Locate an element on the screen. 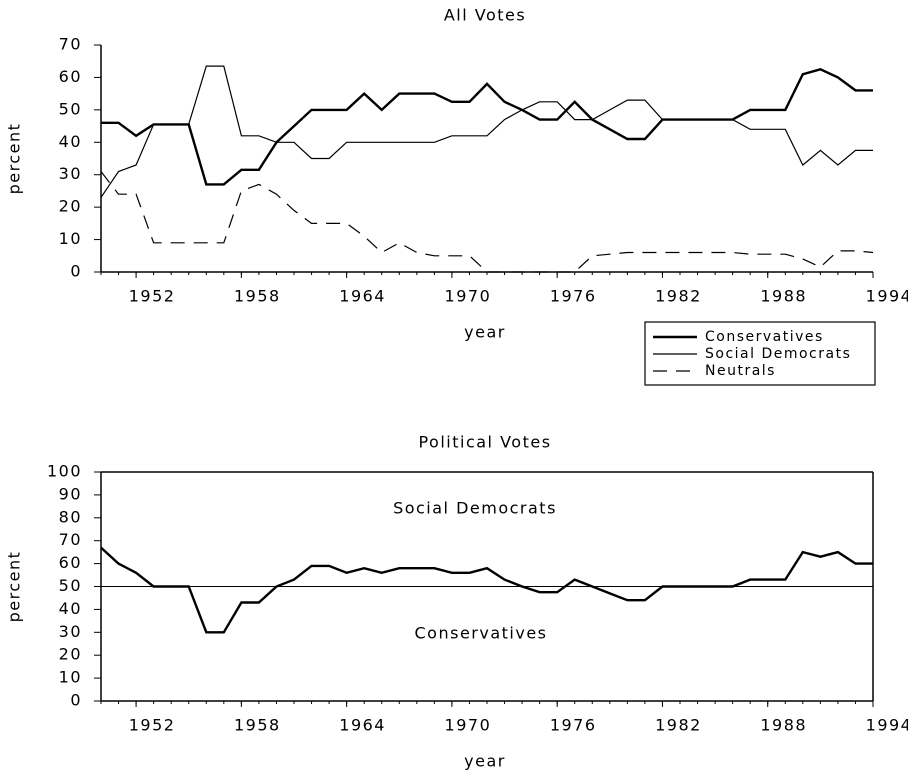  annotation: Social Democrats is located at coordinates (475, 508).